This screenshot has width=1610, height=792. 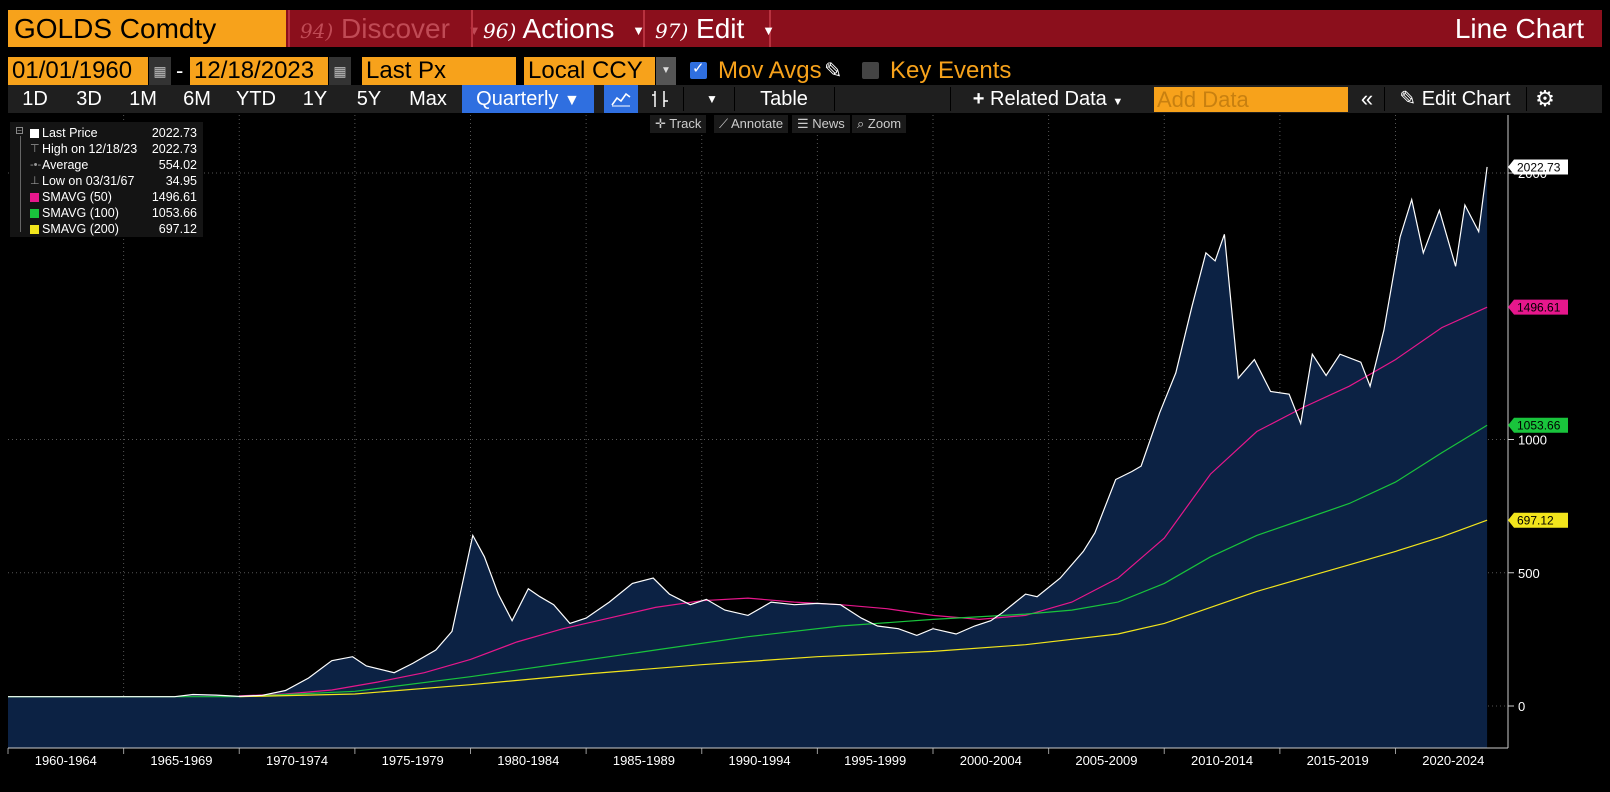 What do you see at coordinates (369, 99) in the screenshot?
I see `period-5y-button: 5Y` at bounding box center [369, 99].